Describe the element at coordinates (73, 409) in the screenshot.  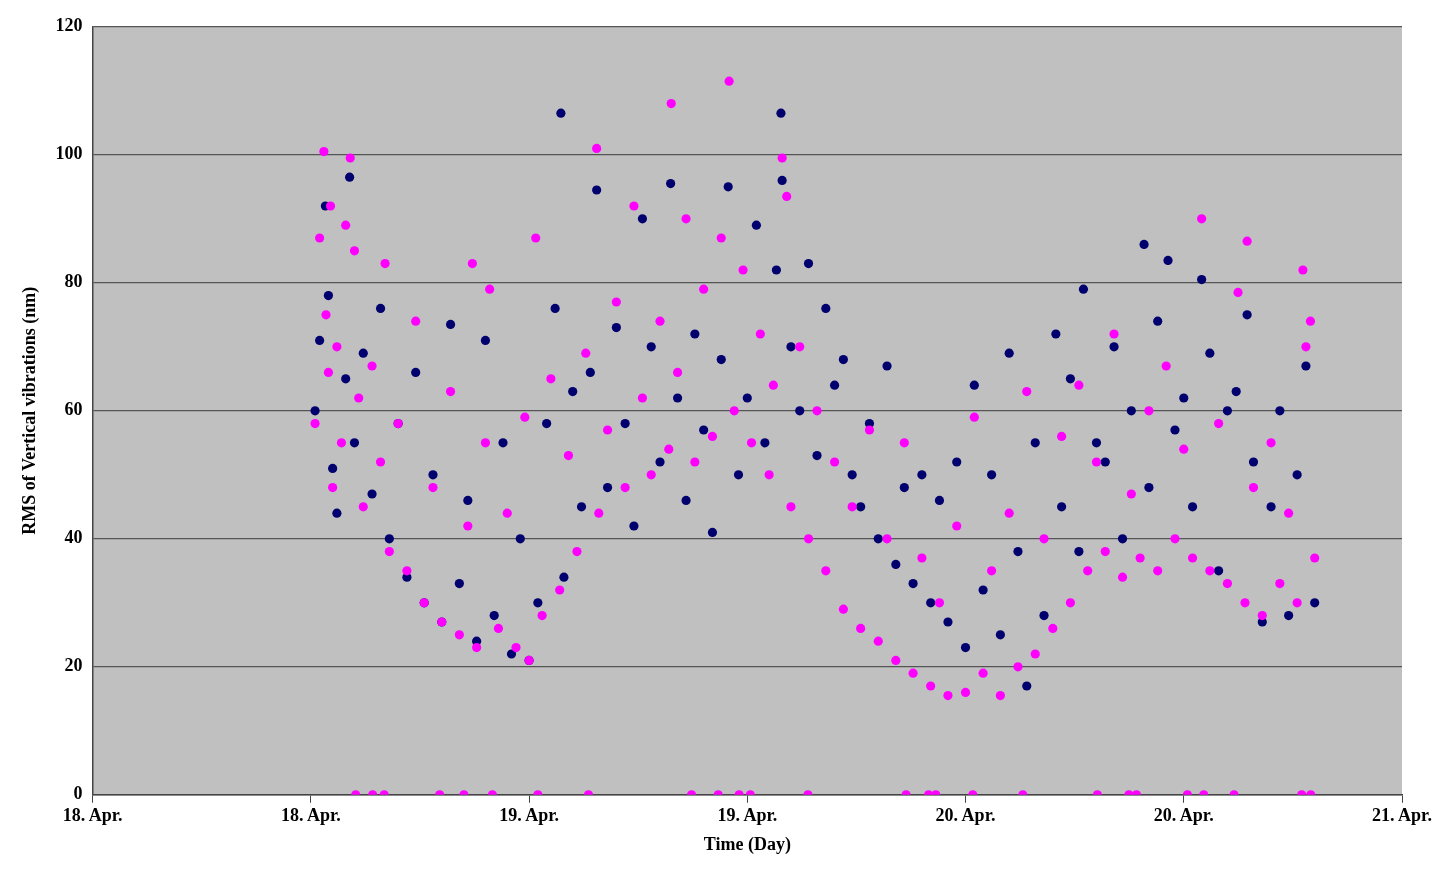
I see `y-tick-label: 60` at that location.